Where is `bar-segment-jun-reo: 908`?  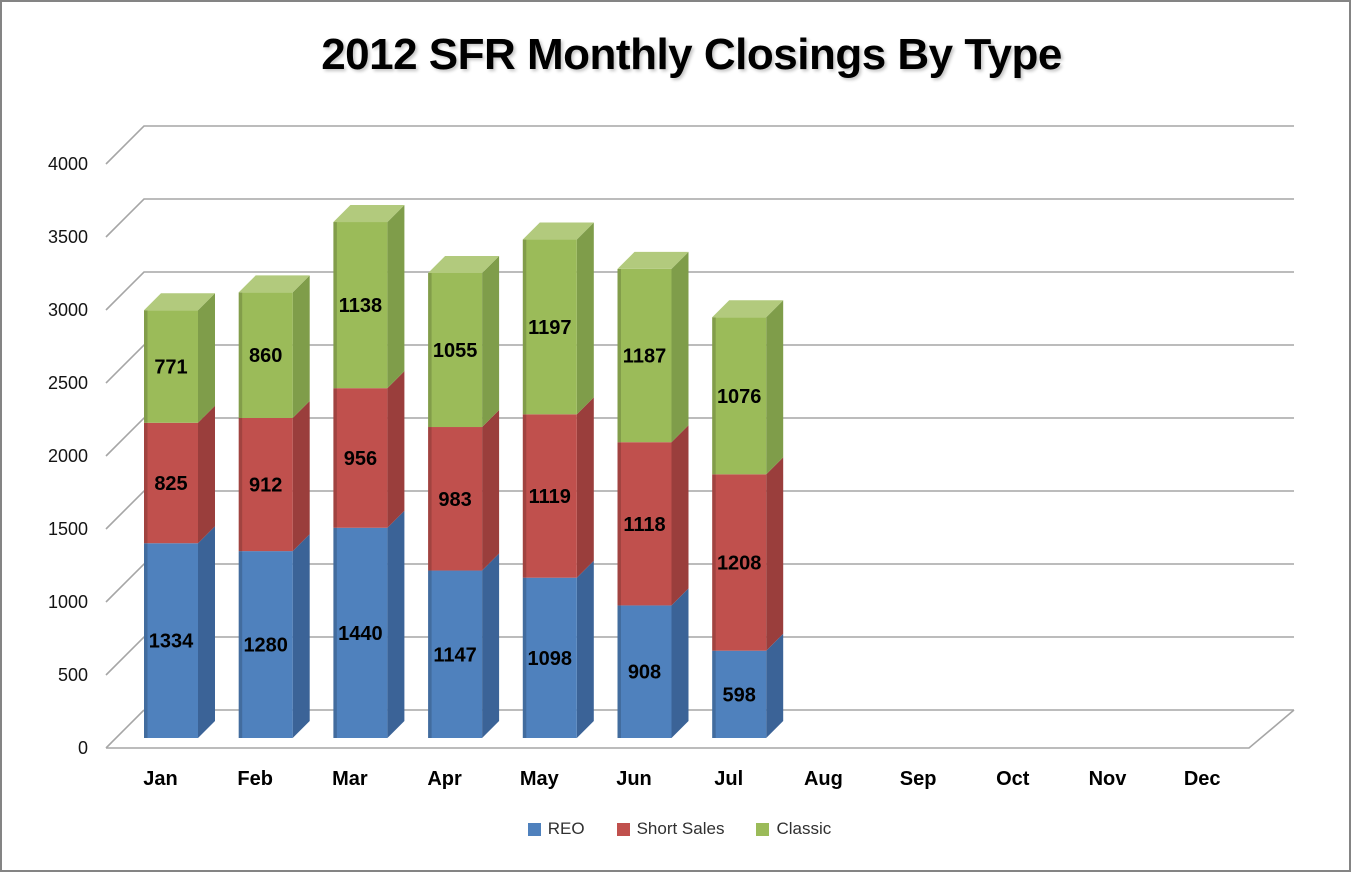 bar-segment-jun-reo: 908 is located at coordinates (653, 663).